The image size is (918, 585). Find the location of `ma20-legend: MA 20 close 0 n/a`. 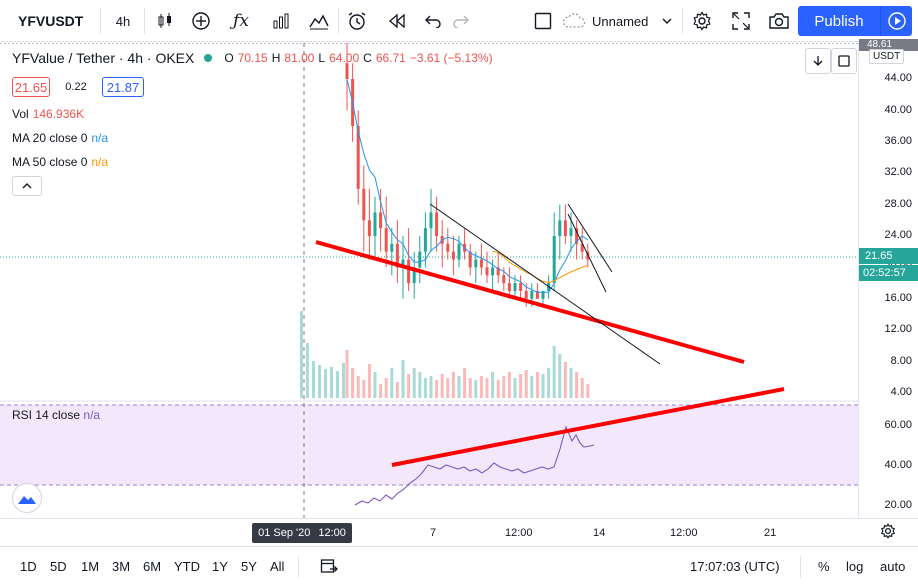

ma20-legend: MA 20 close 0 n/a is located at coordinates (60, 138).